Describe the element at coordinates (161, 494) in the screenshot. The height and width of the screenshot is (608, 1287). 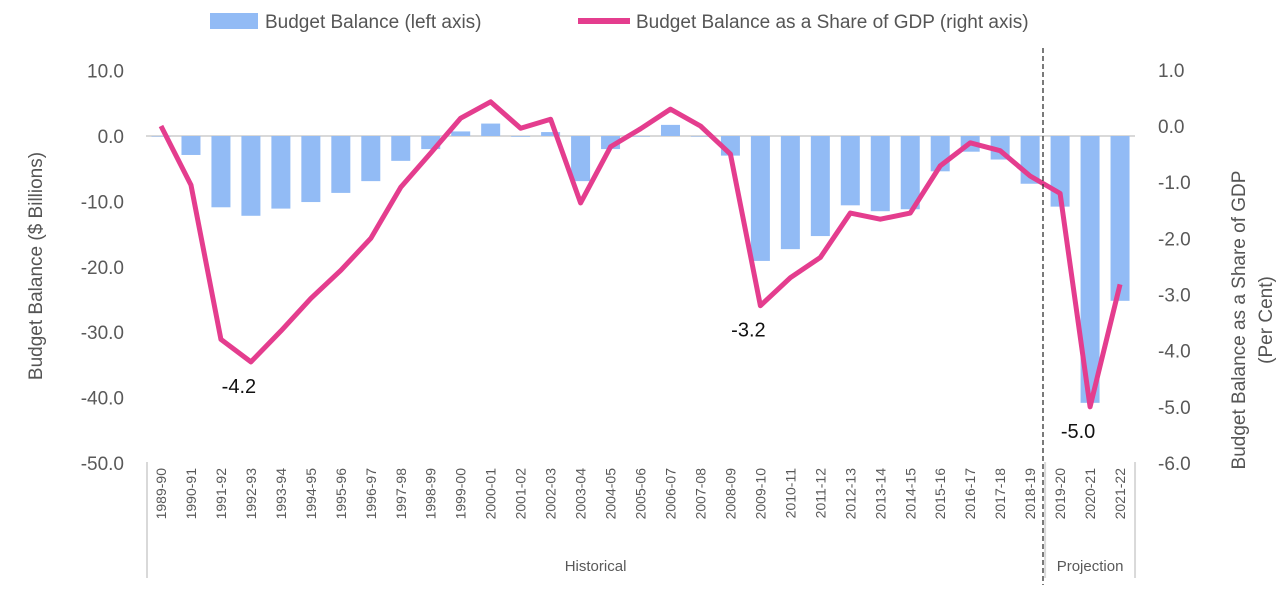
I see `x-tick-label: 1989-90` at that location.